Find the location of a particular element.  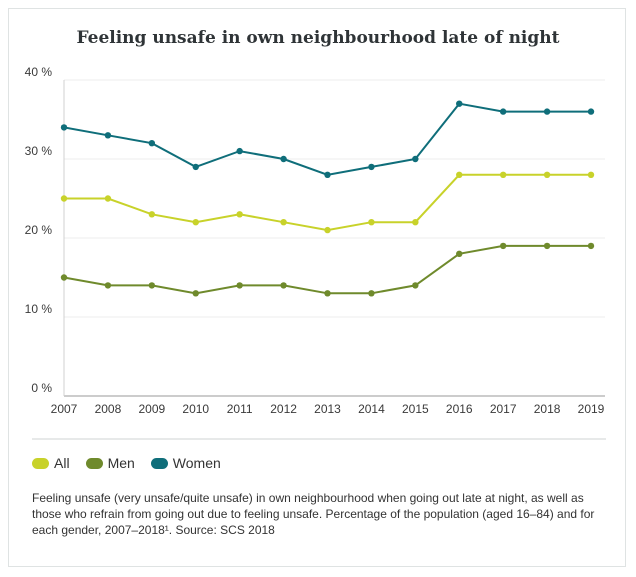

y-tick-label: 20 % is located at coordinates (39, 230).